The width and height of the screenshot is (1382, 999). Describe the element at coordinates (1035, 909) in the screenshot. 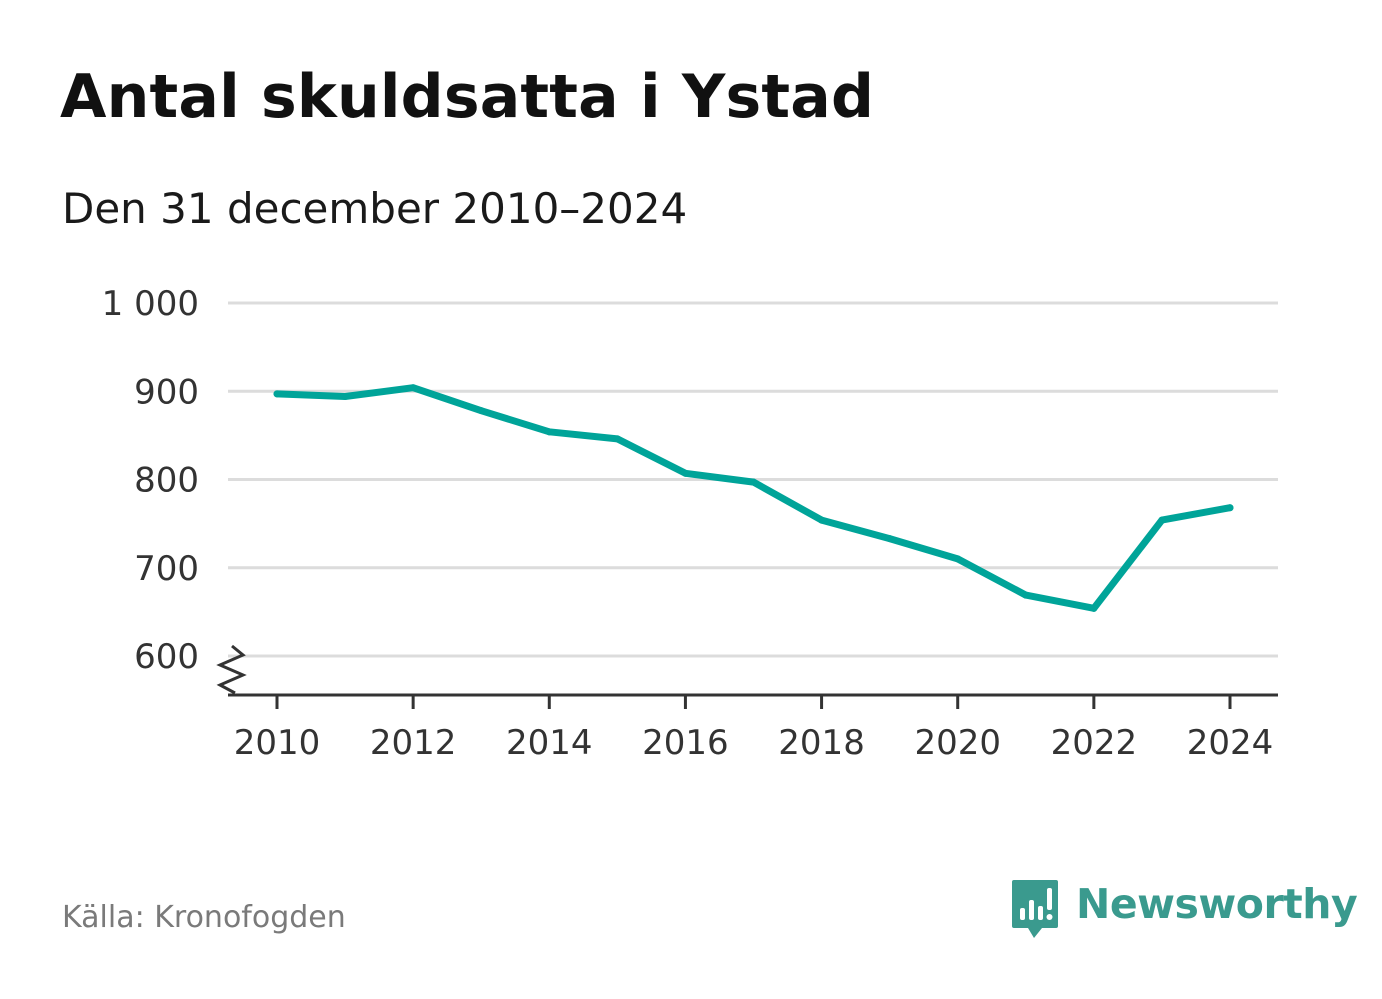

I see `bar-chart-speech-bubble-icon` at that location.